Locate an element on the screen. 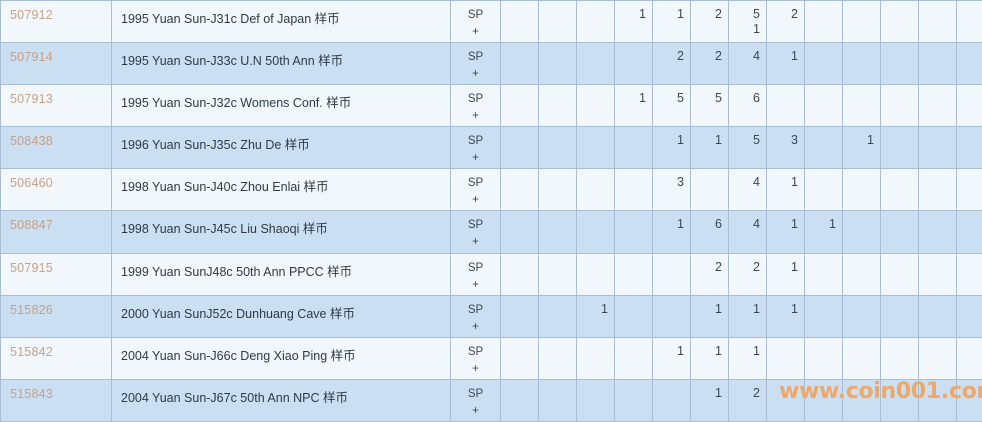 The height and width of the screenshot is (422, 982). cell-certification-id: 508847 is located at coordinates (56, 232).